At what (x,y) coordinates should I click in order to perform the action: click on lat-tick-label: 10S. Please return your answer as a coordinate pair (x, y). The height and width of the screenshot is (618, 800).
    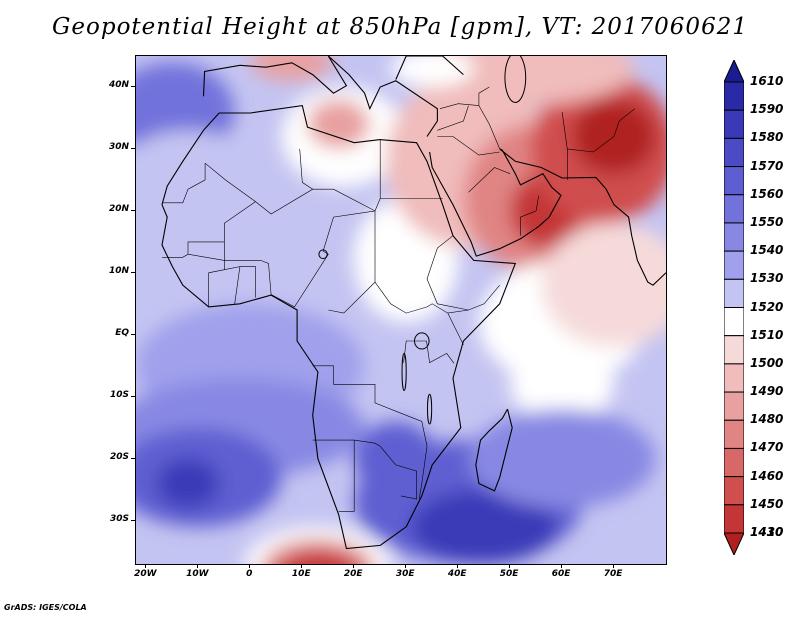
    Looking at the image, I should click on (119, 394).